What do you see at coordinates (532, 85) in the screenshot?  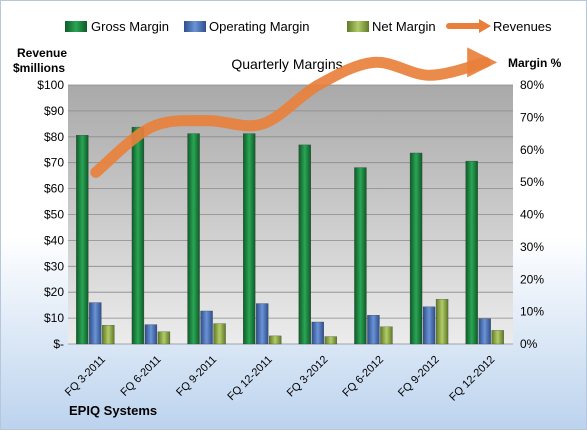 I see `right-tick-label: 80%` at bounding box center [532, 85].